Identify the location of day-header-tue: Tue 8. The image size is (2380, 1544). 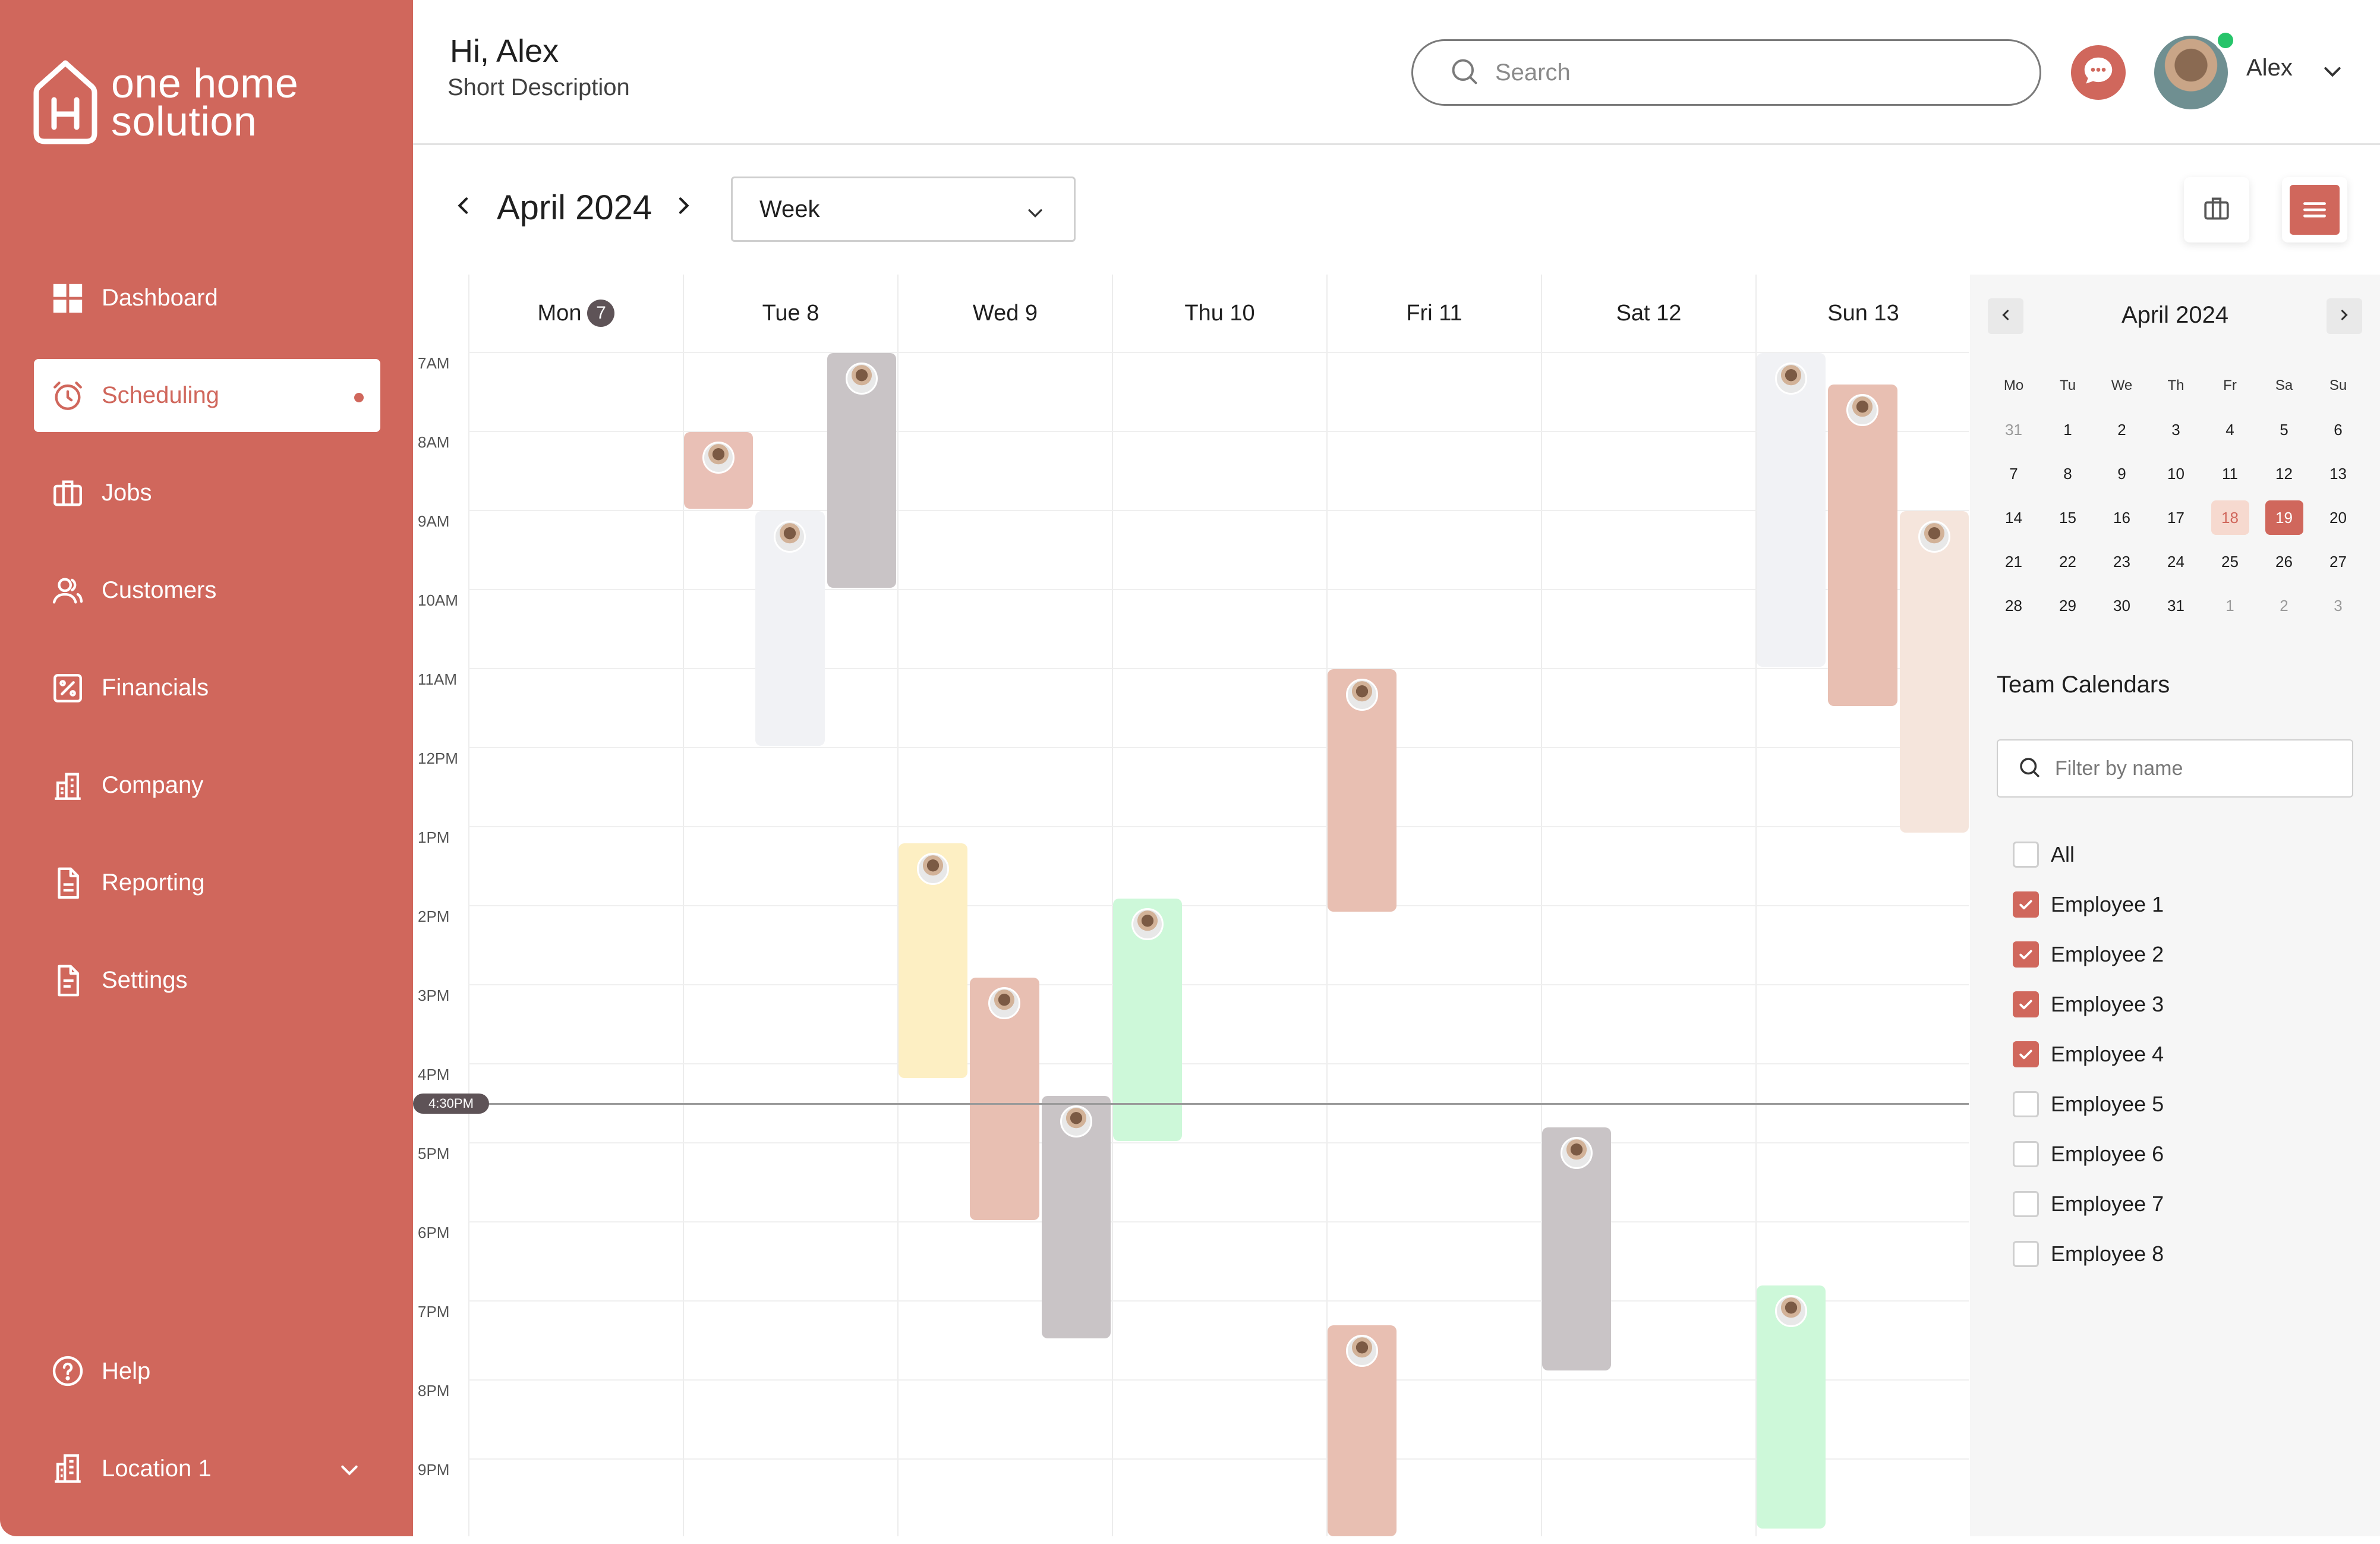
(790, 313).